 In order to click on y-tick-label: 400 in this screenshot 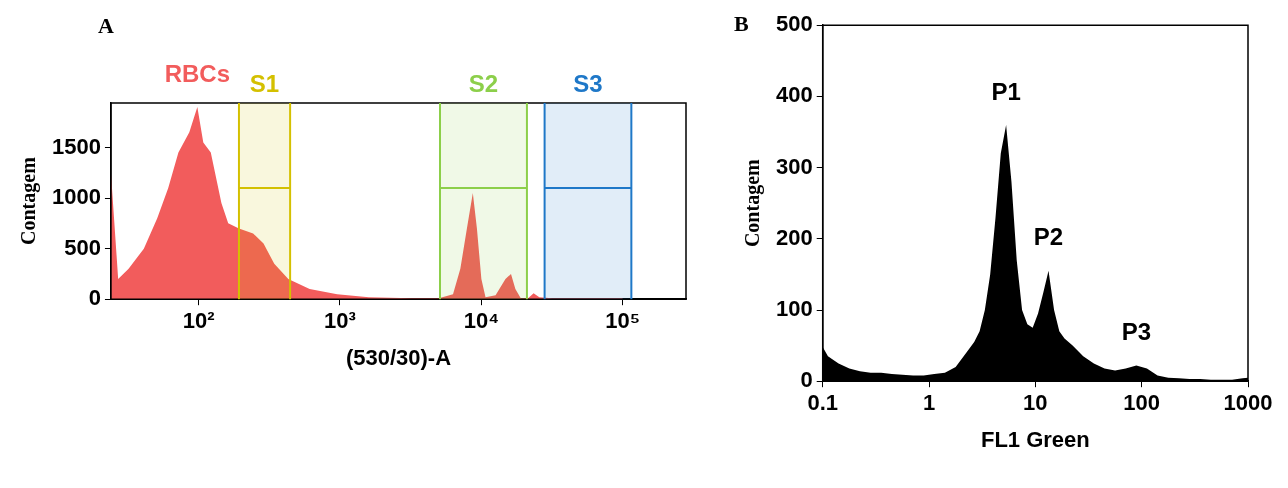, I will do `click(794, 95)`.